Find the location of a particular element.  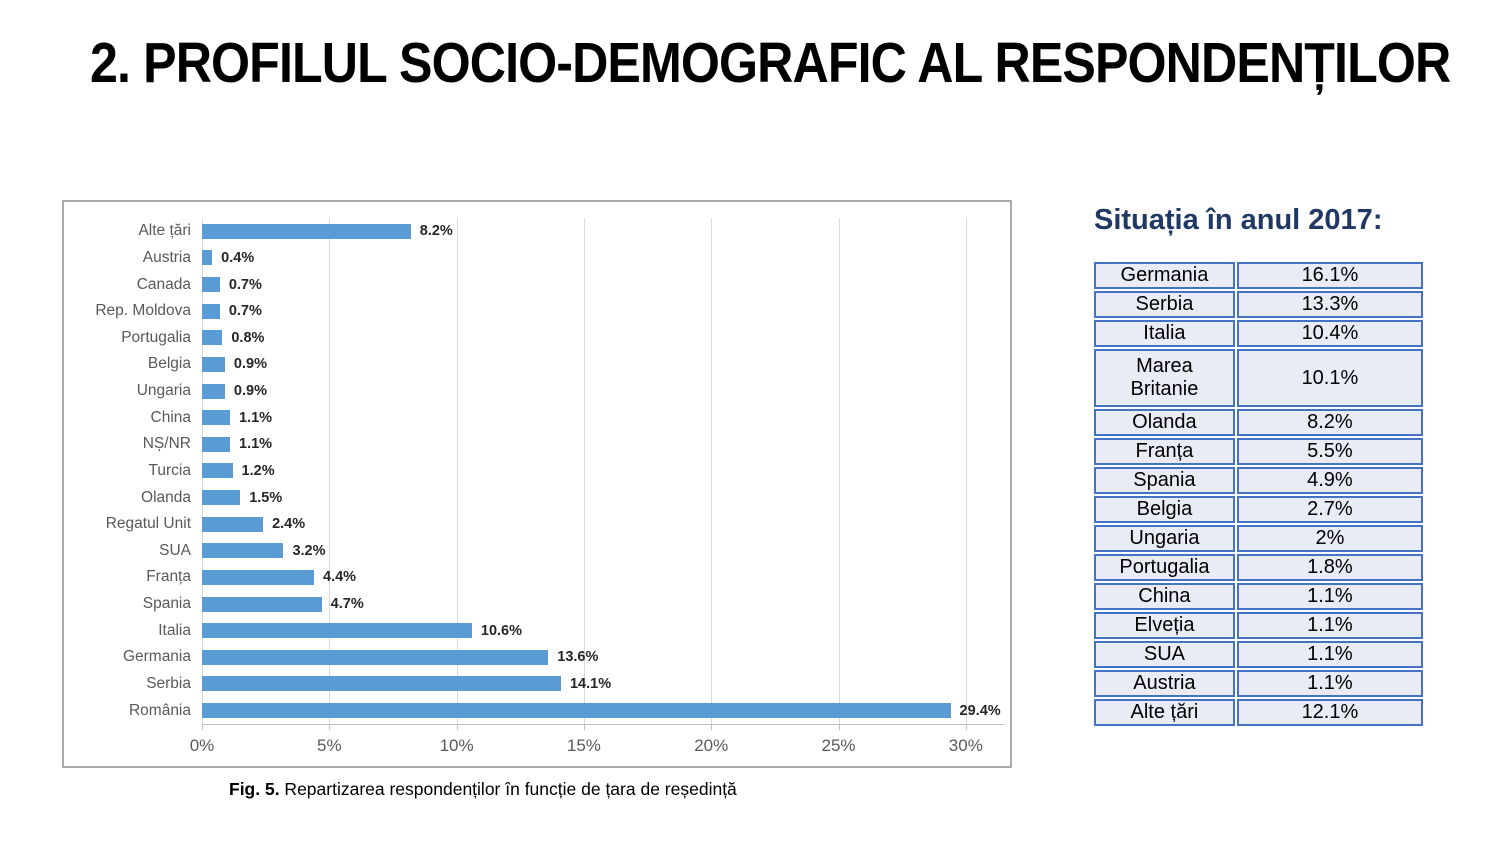

country-cell: Ungaria is located at coordinates (1164, 538).